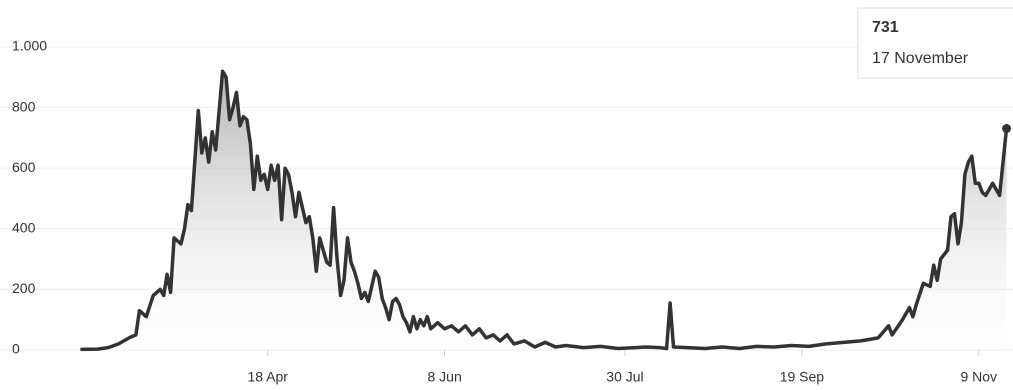 This screenshot has width=1013, height=390. I want to click on tooltip-date: 17 November, so click(920, 58).